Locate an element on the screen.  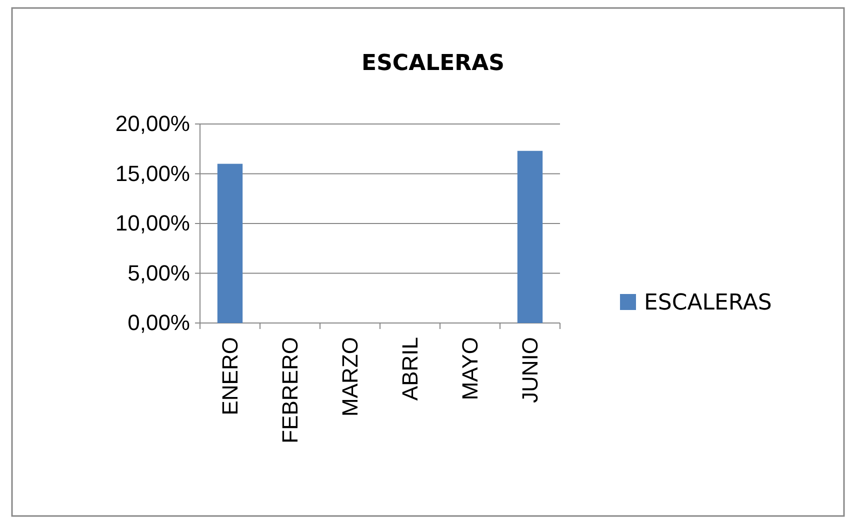
chart-title: ESCALERAS is located at coordinates (433, 63).